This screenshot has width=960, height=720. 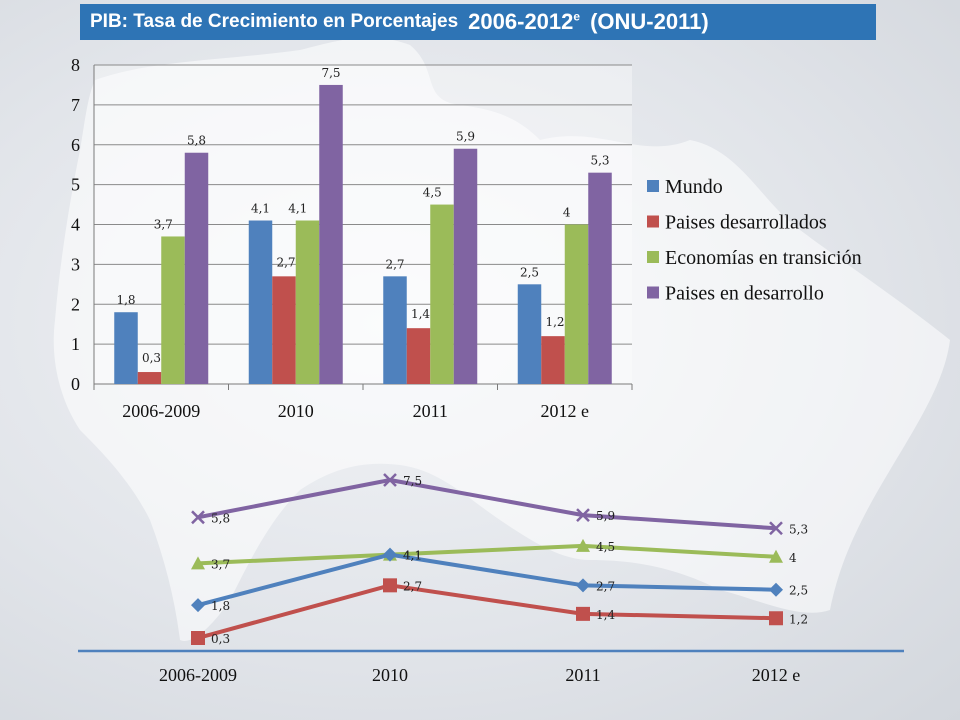 What do you see at coordinates (296, 411) in the screenshot?
I see `bar-x-tick-label: 2010` at bounding box center [296, 411].